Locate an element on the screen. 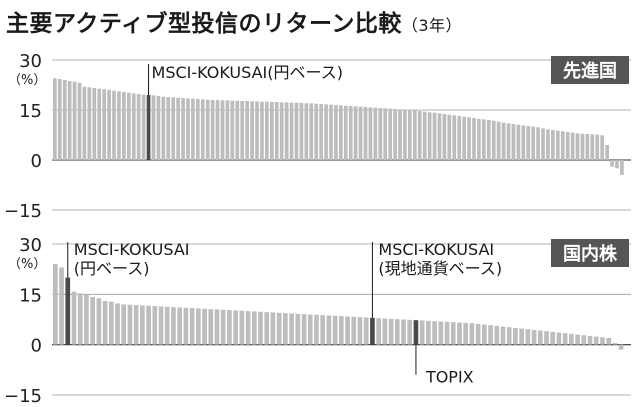  highlight-label: MSCI-KOKUSAI(円ベース) is located at coordinates (132, 259).